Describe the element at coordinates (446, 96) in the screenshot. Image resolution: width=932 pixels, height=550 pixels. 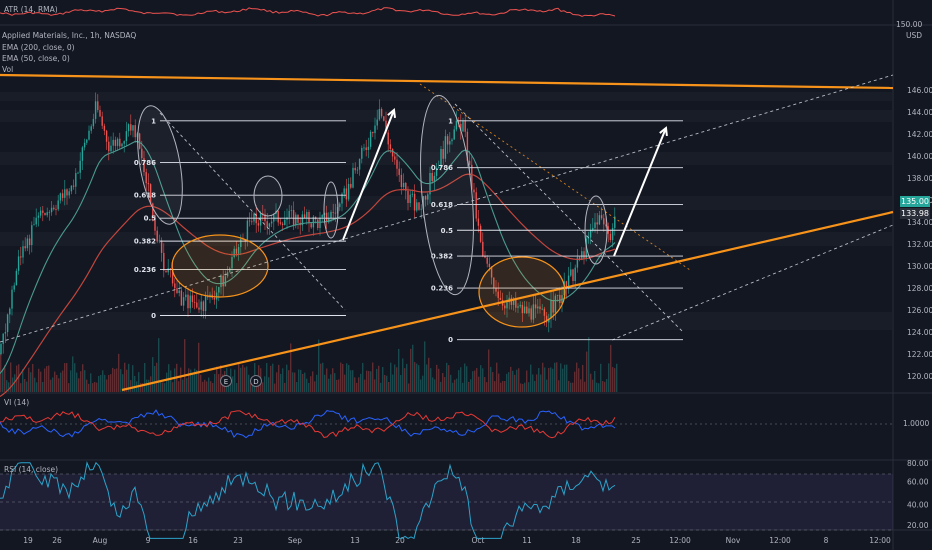
I see `horizontal-zone` at that location.